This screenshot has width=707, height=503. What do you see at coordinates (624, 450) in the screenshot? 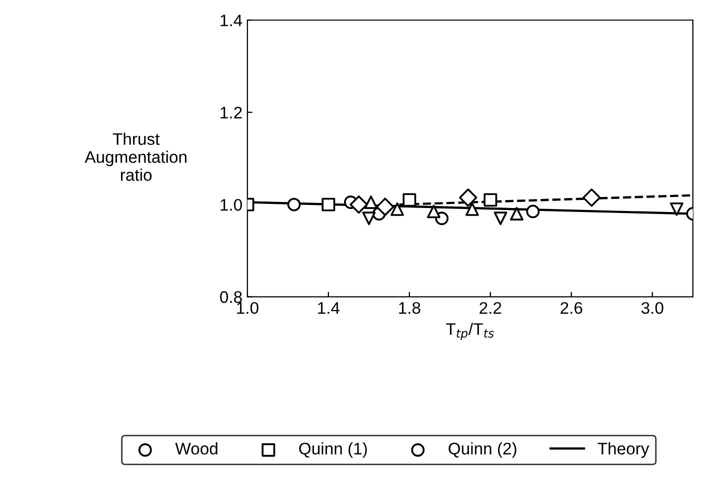
I see `legend-label: Theory` at bounding box center [624, 450].